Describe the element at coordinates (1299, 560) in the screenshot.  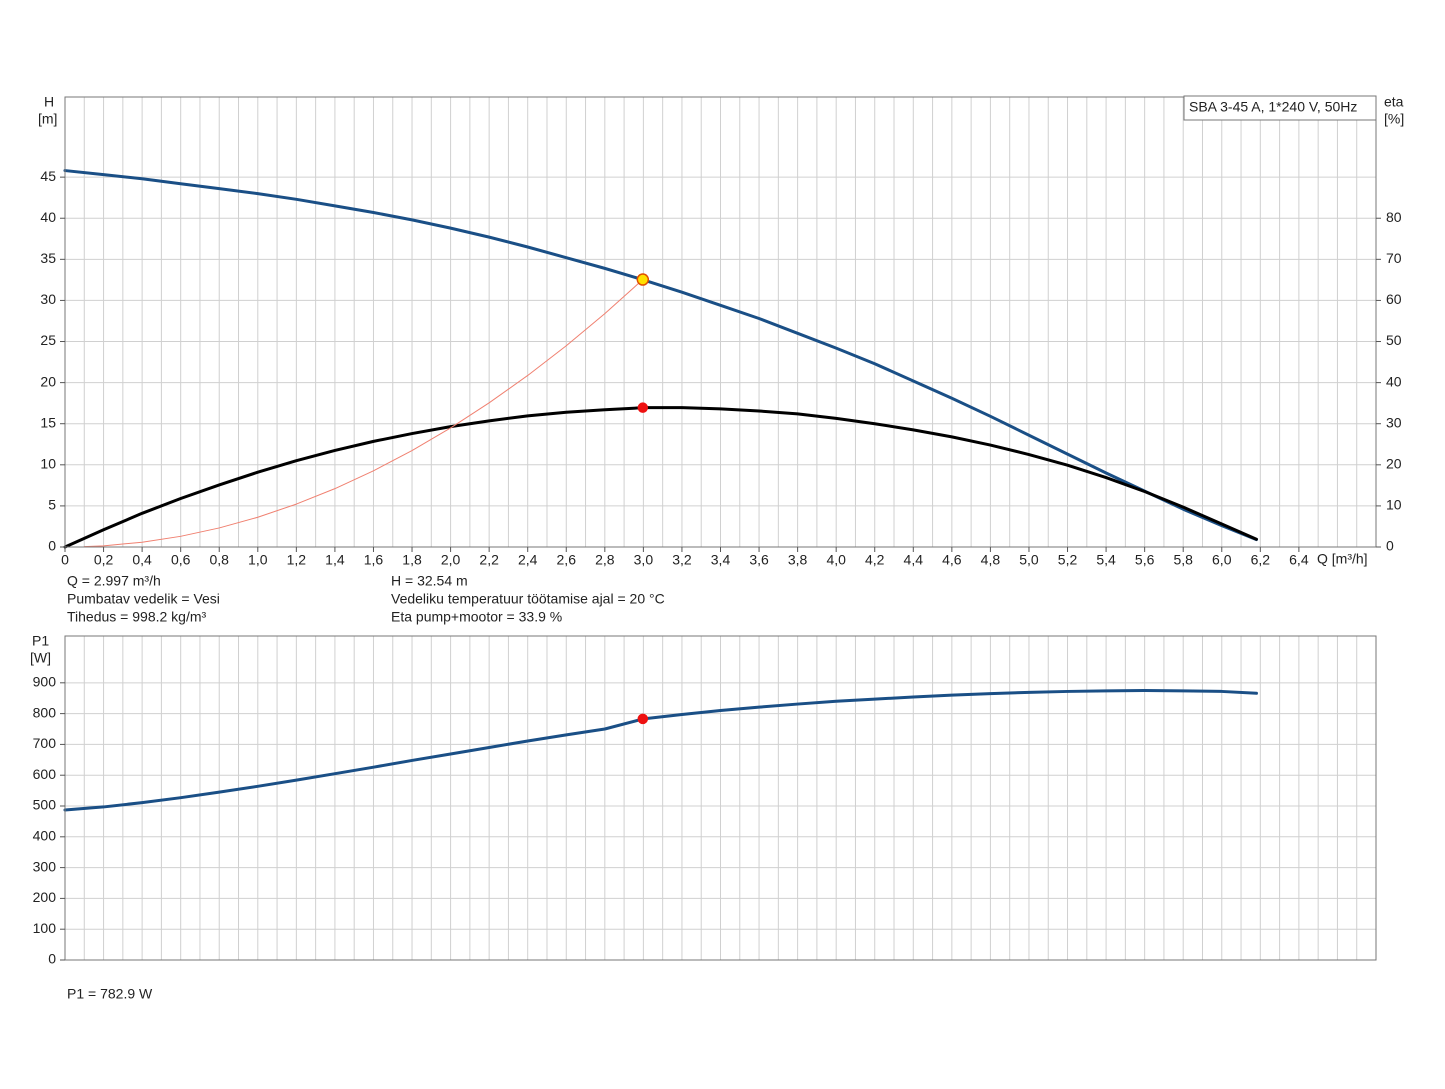
I see `x-tick-label: 6,4` at that location.